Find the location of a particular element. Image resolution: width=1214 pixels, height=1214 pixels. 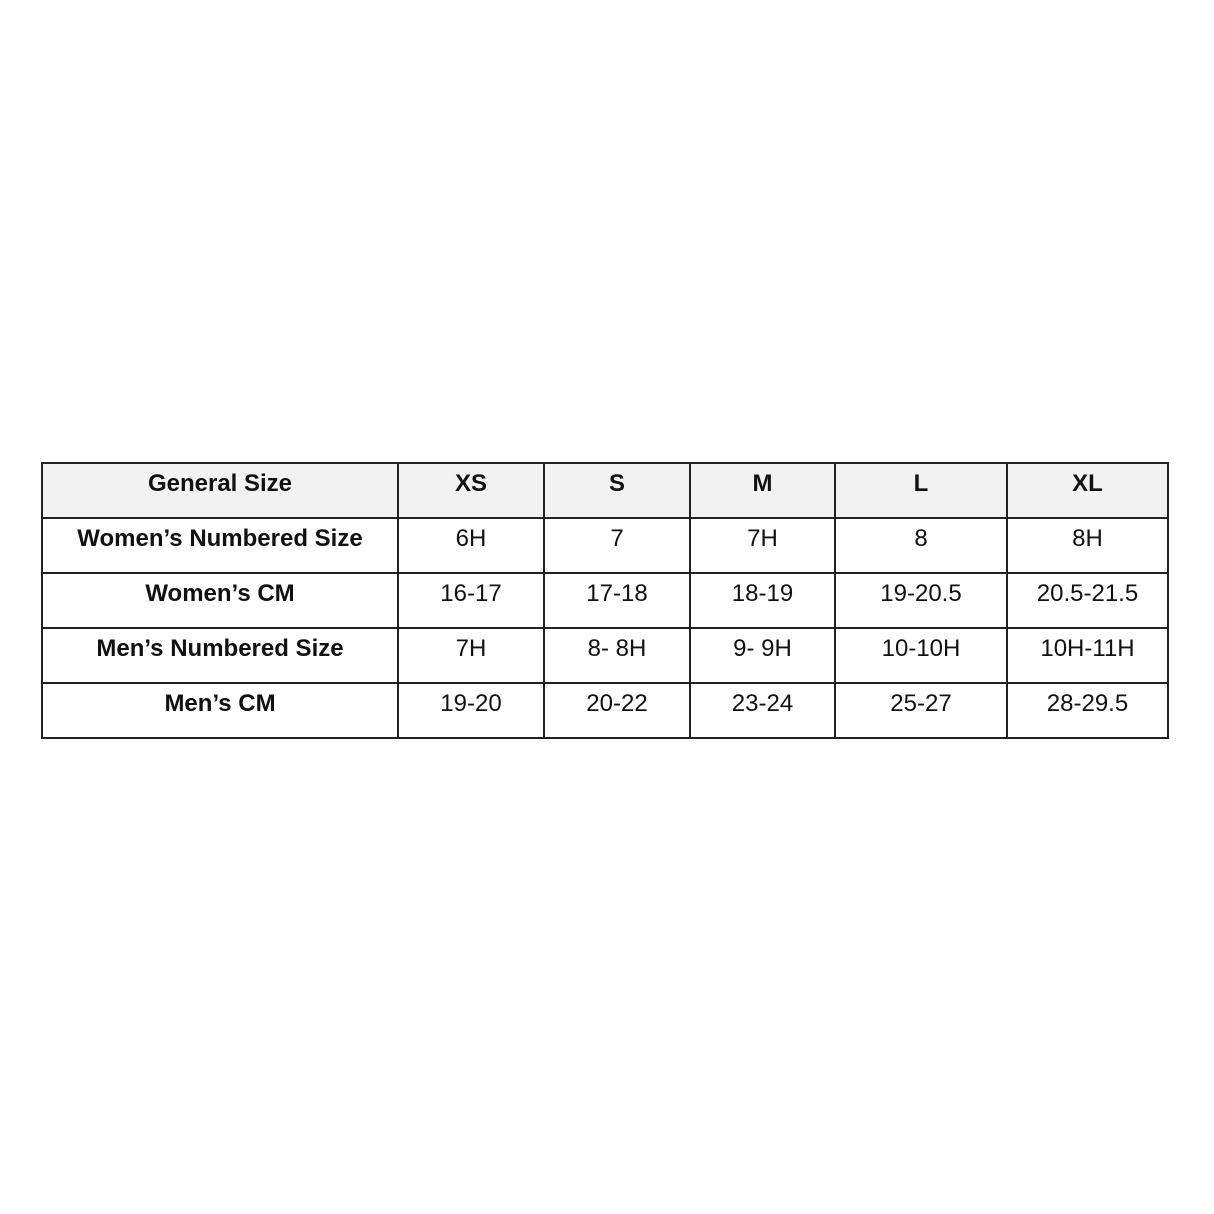

row-label: Men’s Numbered Size is located at coordinates (220, 655).